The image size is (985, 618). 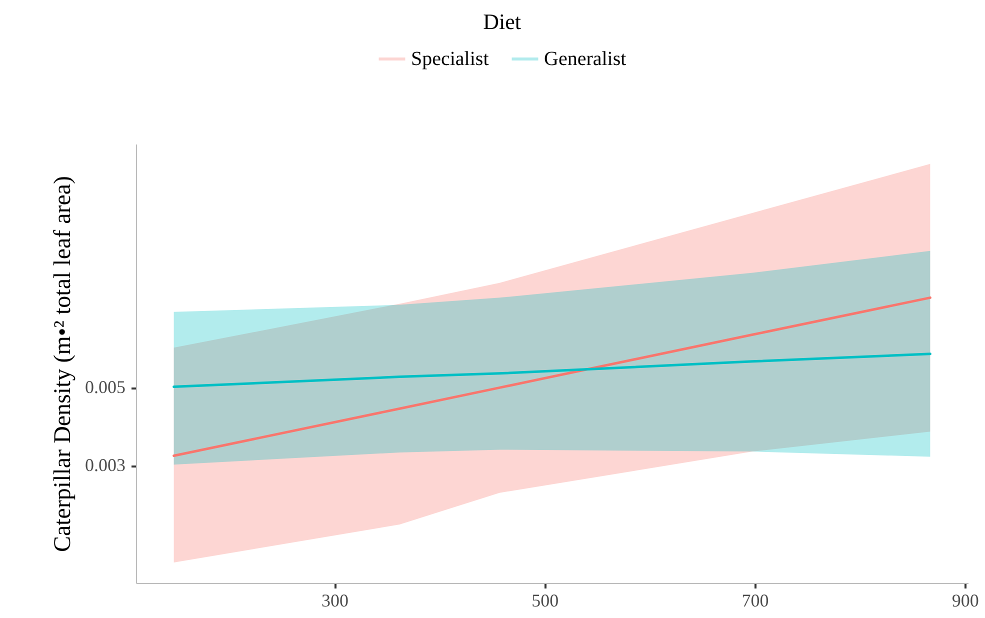 I want to click on x-tick-label: 500, so click(x=545, y=600).